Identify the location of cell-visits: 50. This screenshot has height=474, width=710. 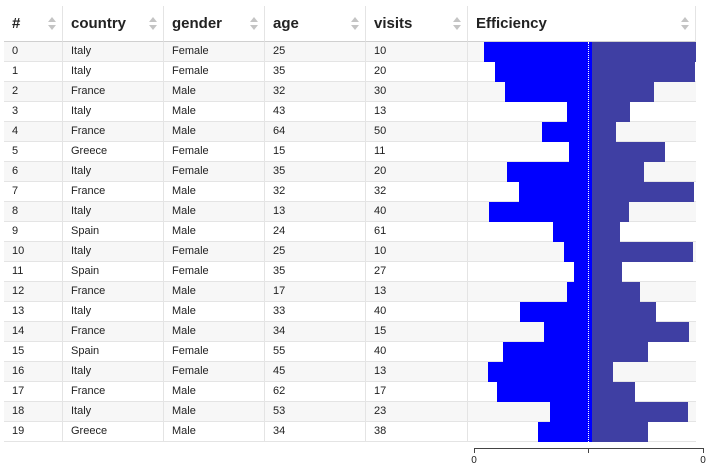
(417, 132).